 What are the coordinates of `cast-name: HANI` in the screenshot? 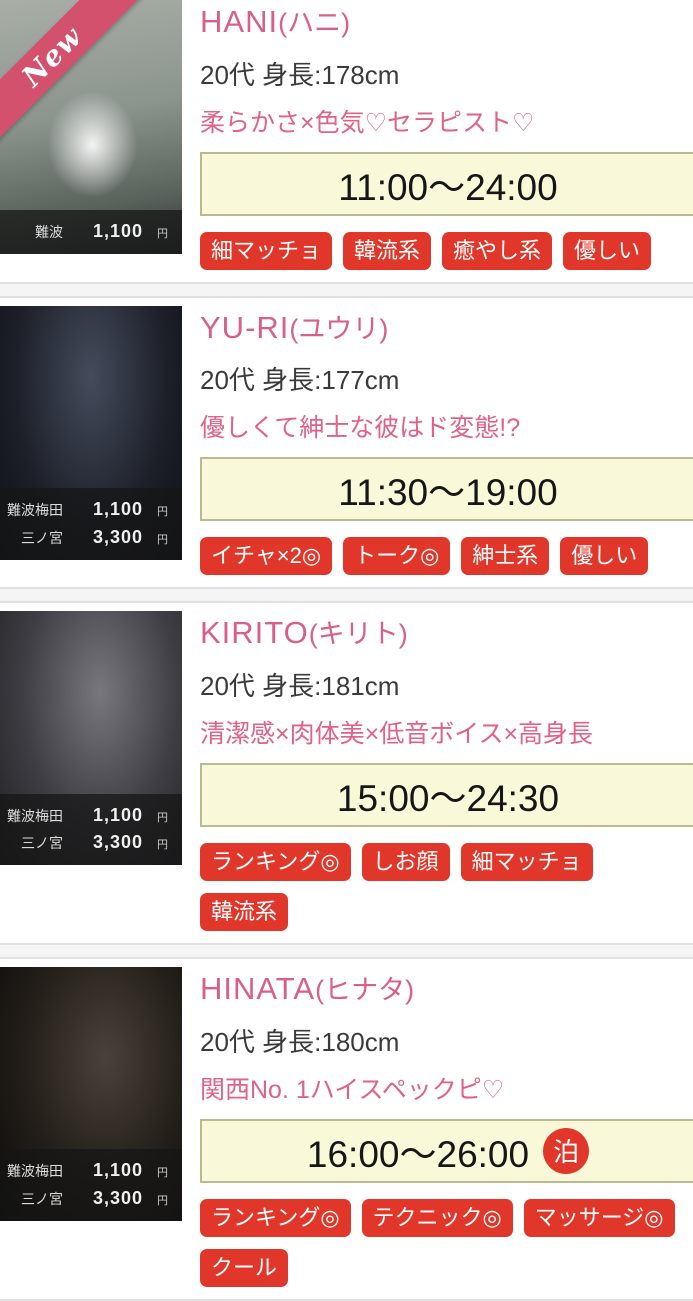 It's located at (239, 21).